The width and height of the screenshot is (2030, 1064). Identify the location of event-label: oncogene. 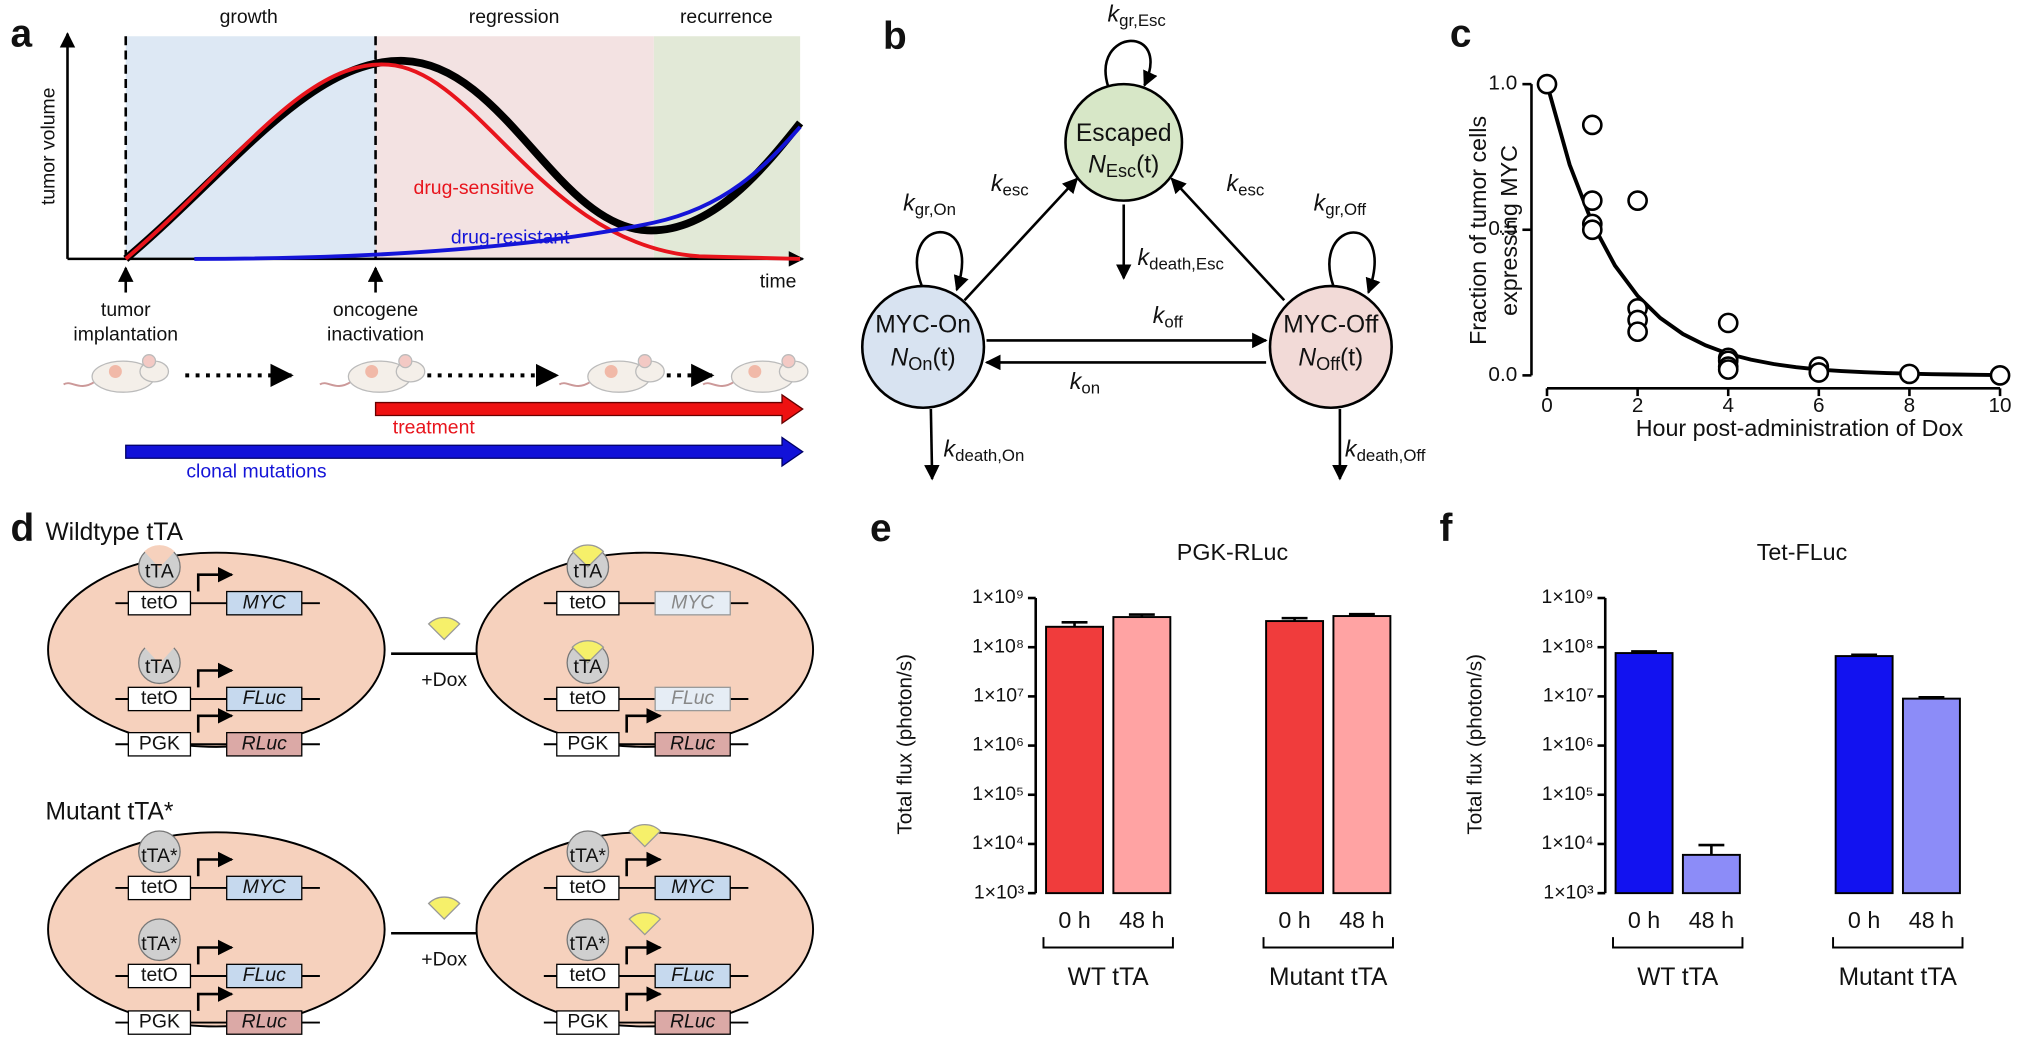
(375, 310).